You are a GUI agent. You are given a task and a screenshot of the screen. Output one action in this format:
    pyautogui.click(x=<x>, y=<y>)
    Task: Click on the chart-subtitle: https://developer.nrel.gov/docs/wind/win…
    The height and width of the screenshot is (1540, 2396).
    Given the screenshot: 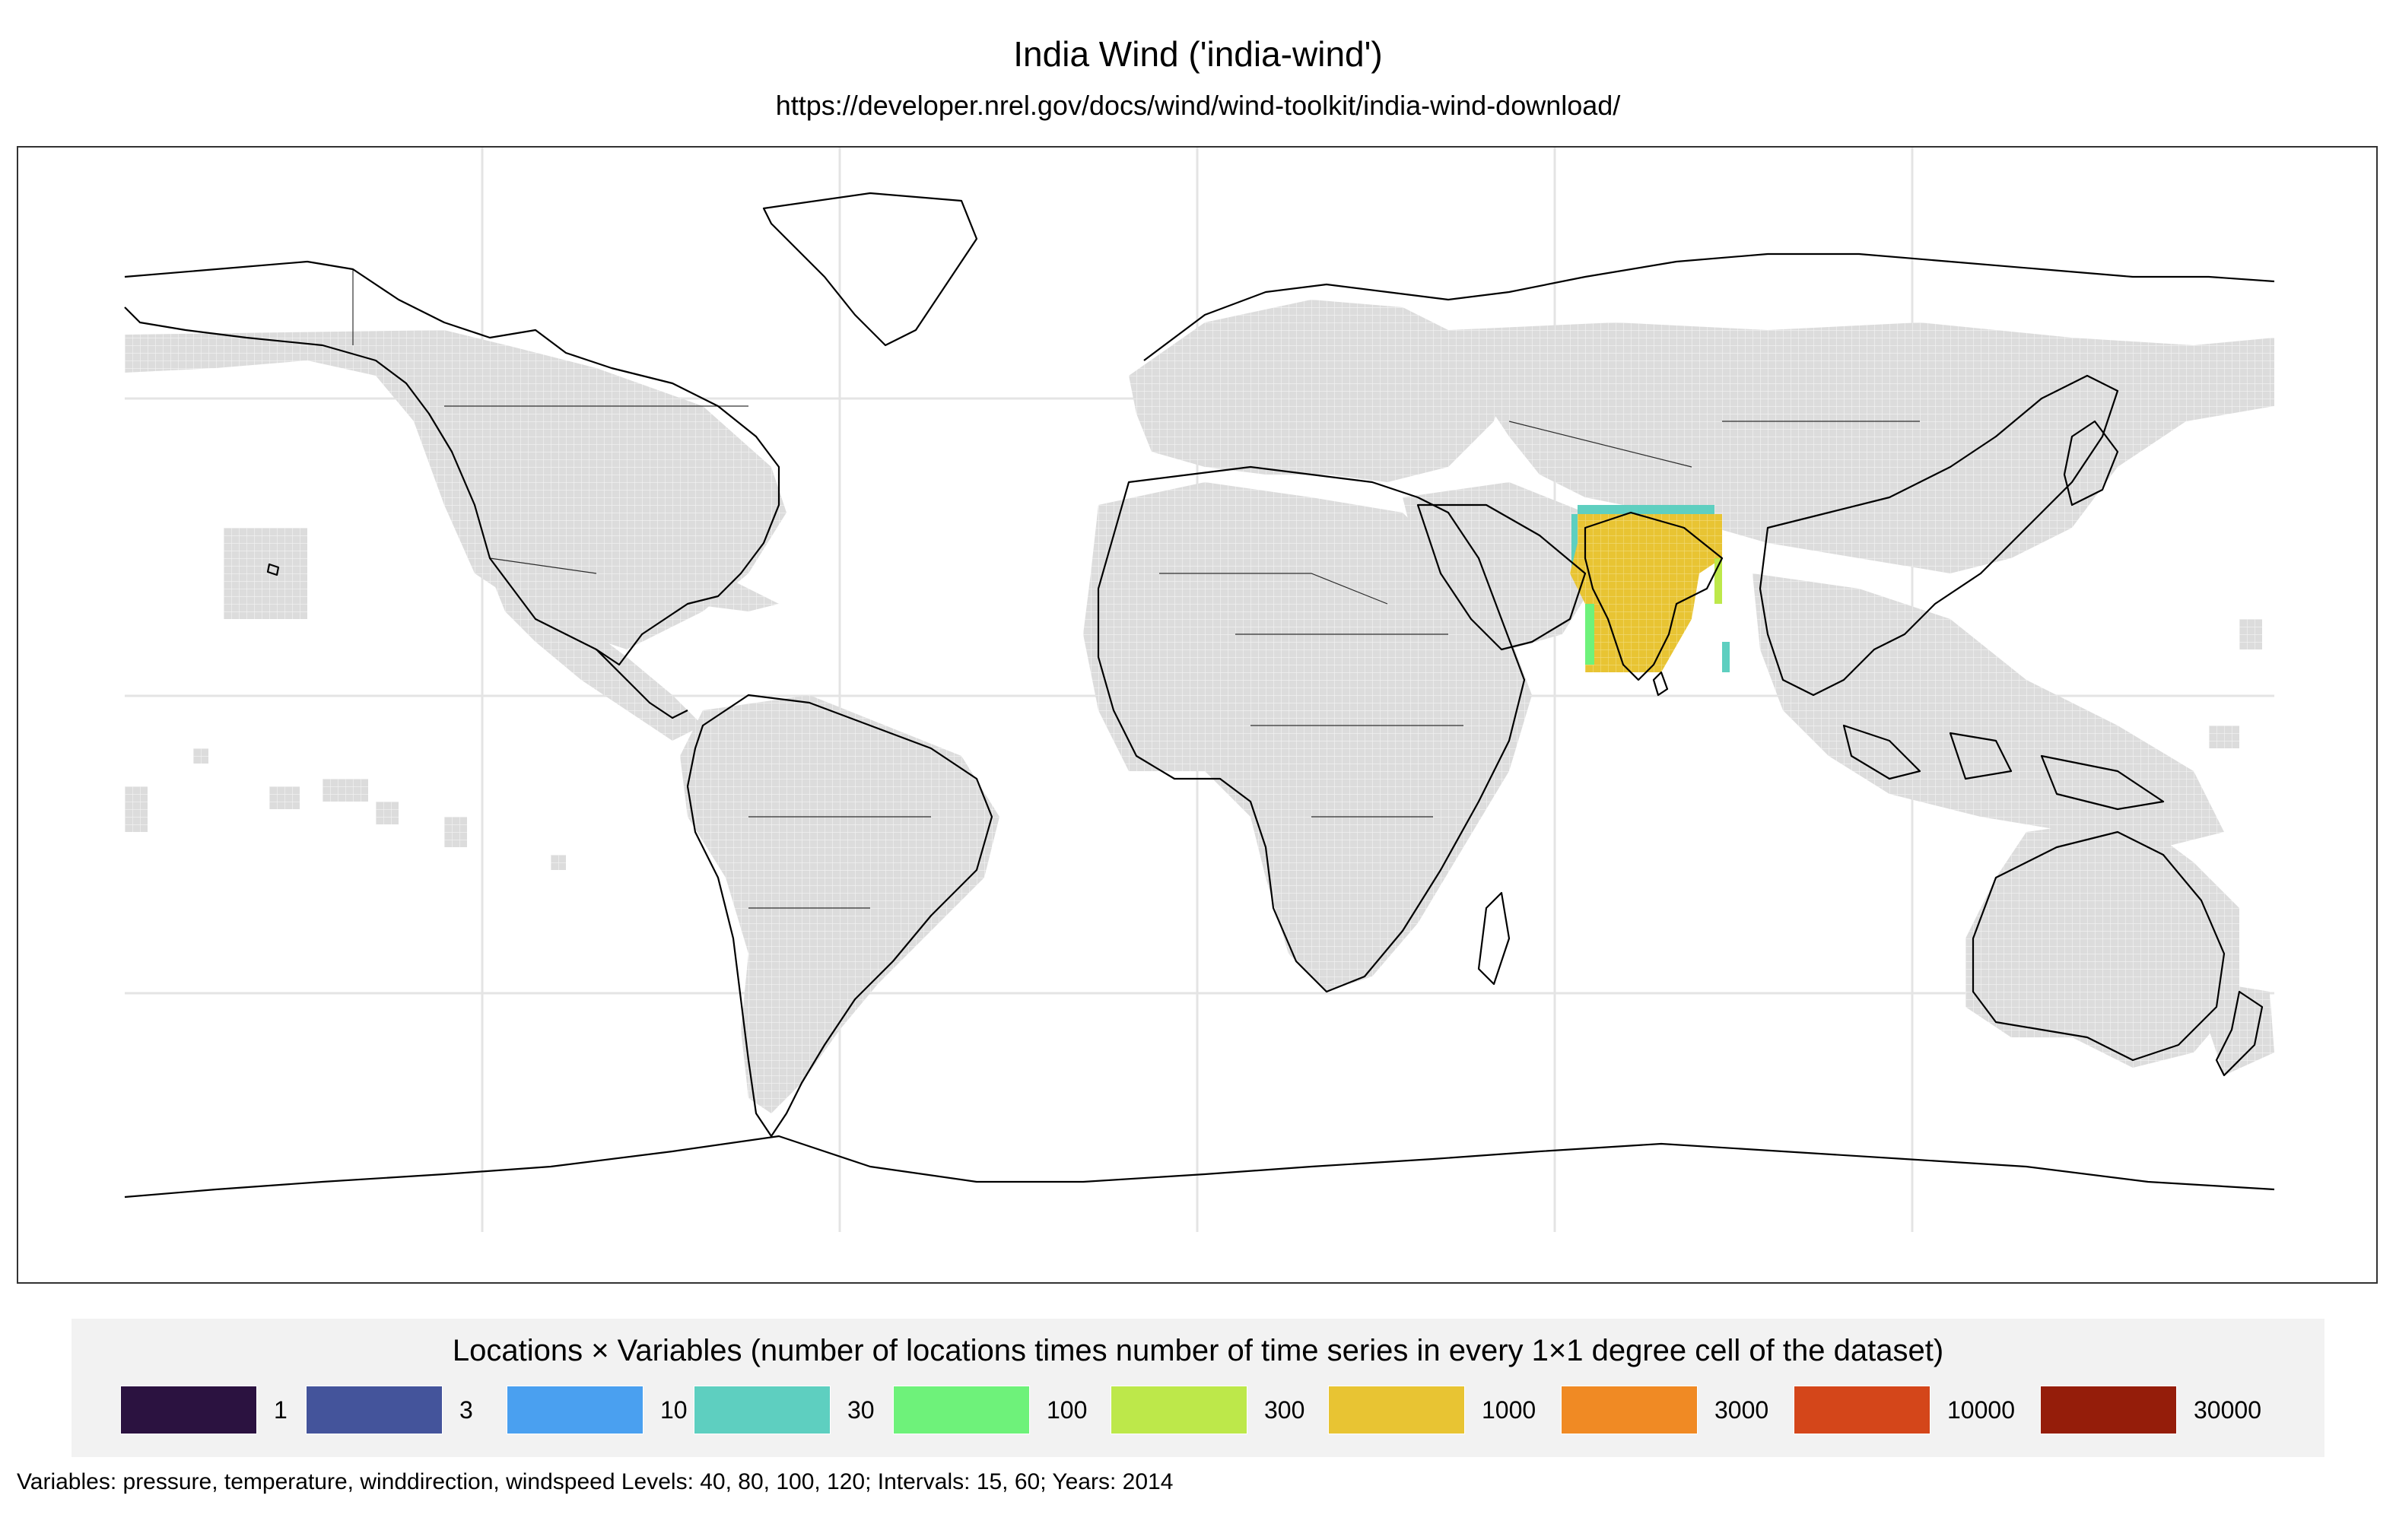 What is the action you would take?
    pyautogui.click(x=1198, y=105)
    